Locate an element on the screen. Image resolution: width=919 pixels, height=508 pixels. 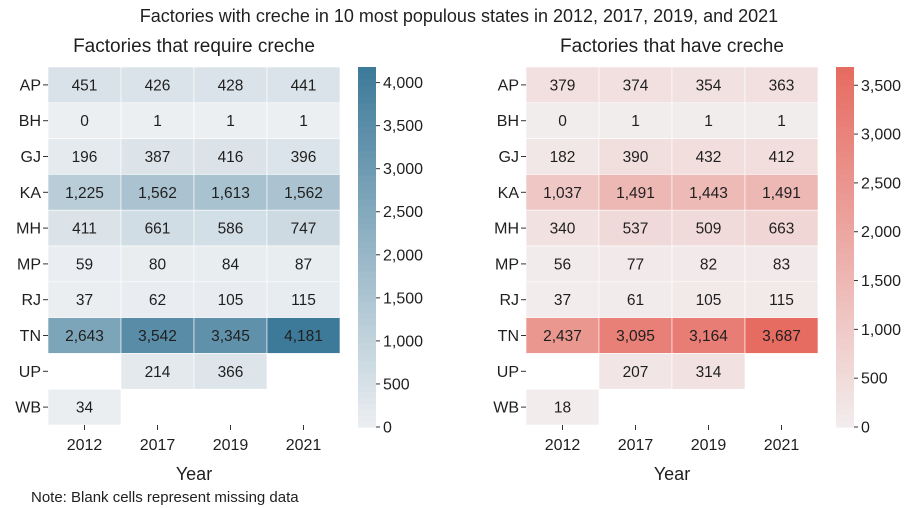
colorbar-tick-label: 4,000 is located at coordinates (403, 83).